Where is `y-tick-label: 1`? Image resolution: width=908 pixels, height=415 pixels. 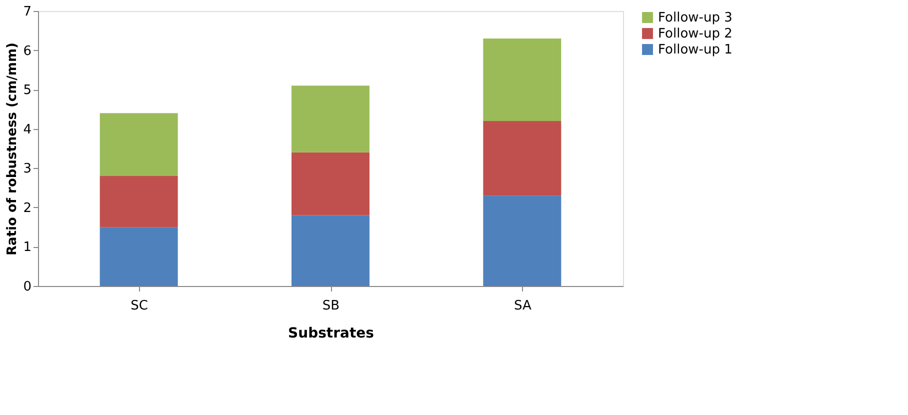 y-tick-label: 1 is located at coordinates (27, 248).